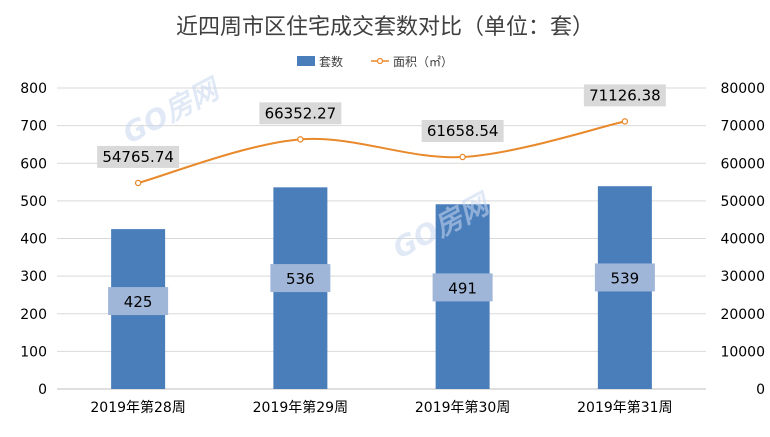 This screenshot has height=437, width=770. I want to click on line-label: 54765.74, so click(138, 157).